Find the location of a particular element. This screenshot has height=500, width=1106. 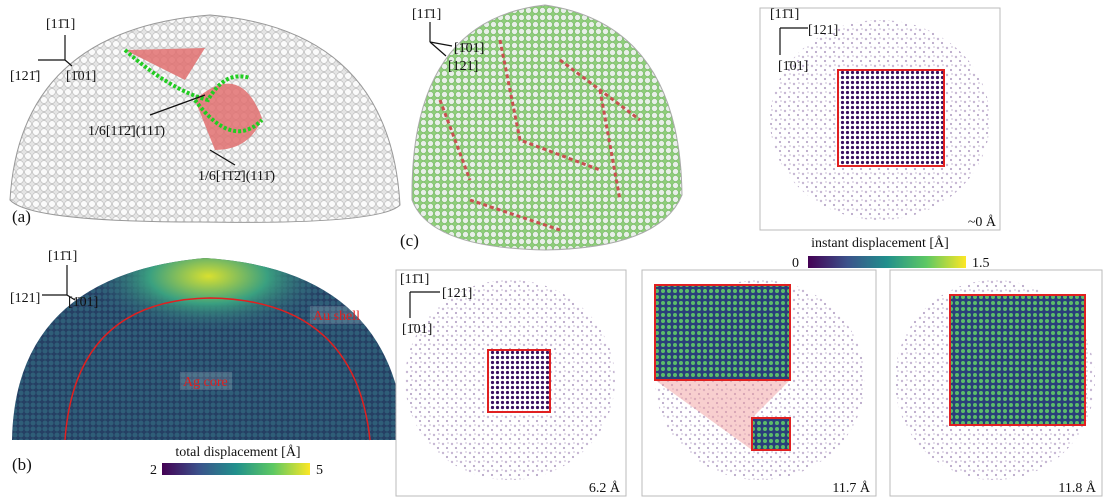

axis-label: [121̄] is located at coordinates (25, 76).